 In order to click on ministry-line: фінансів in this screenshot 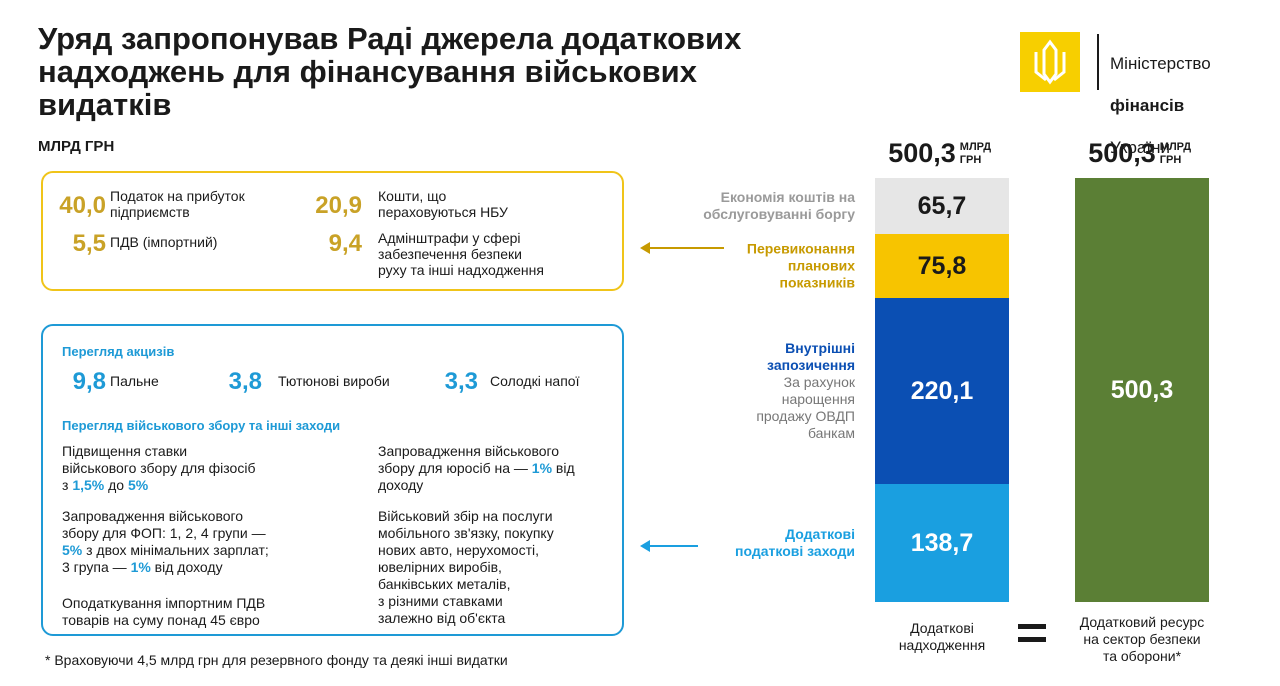, I will do `click(1147, 105)`.